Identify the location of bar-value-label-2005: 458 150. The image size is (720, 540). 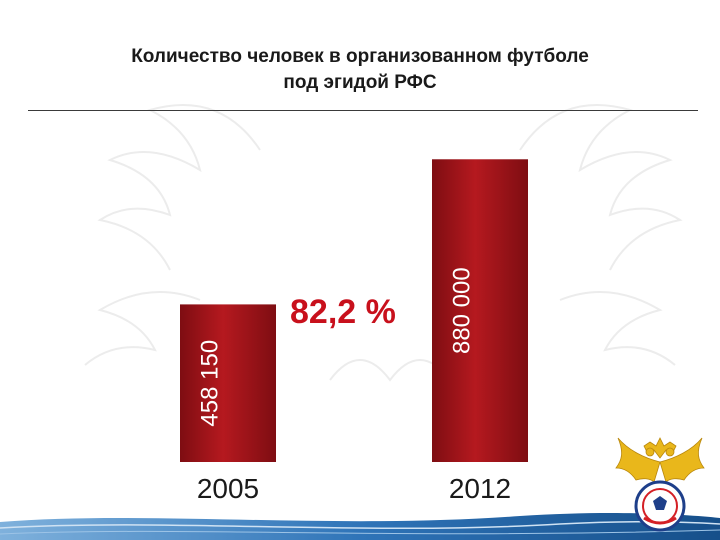
(210, 383).